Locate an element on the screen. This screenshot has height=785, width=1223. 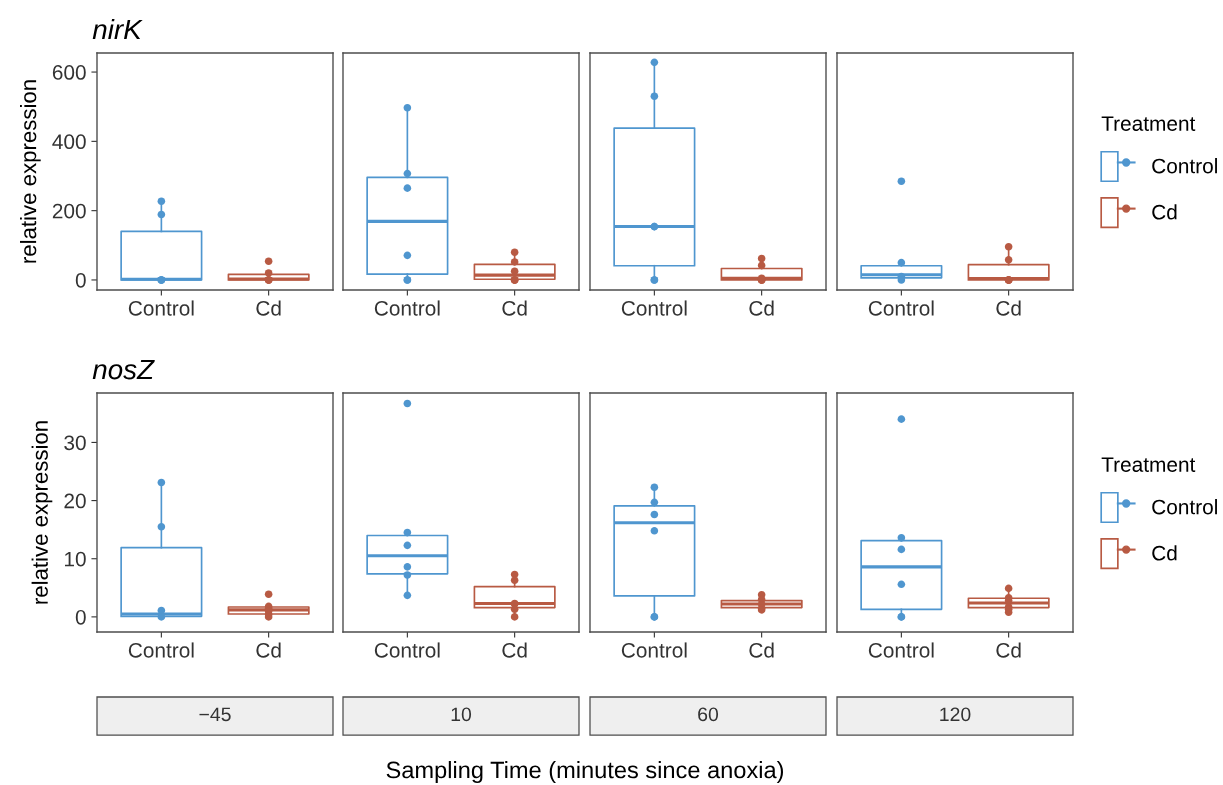
text: 120 is located at coordinates (955, 714).